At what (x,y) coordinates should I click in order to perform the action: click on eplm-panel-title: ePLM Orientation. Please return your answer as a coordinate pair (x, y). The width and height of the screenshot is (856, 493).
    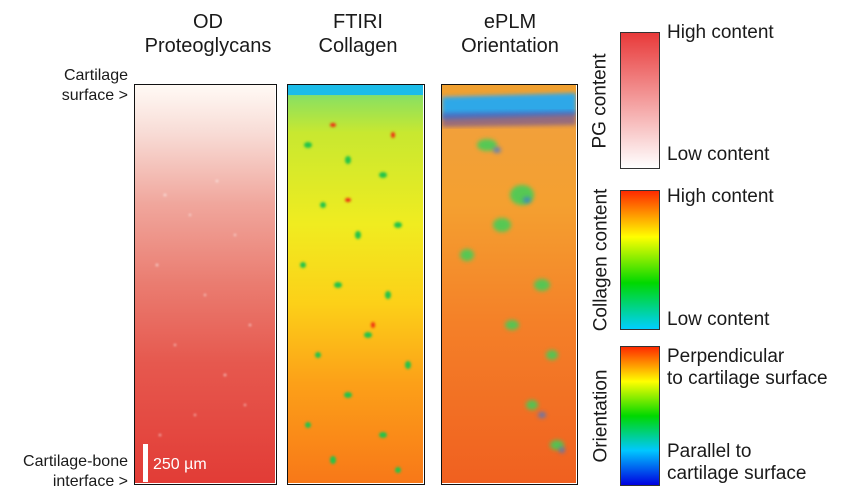
    Looking at the image, I should click on (510, 34).